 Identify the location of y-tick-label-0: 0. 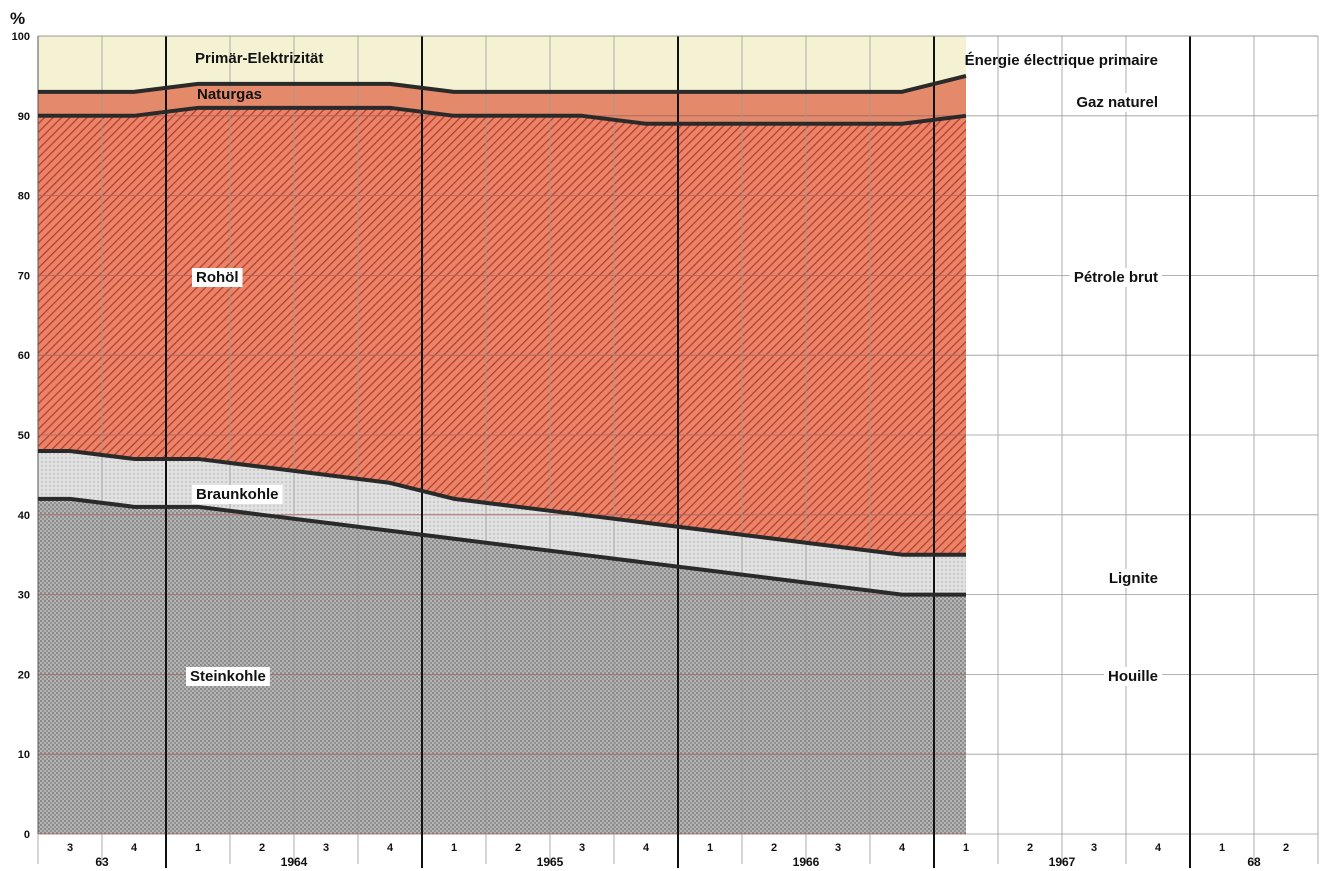
(27, 835).